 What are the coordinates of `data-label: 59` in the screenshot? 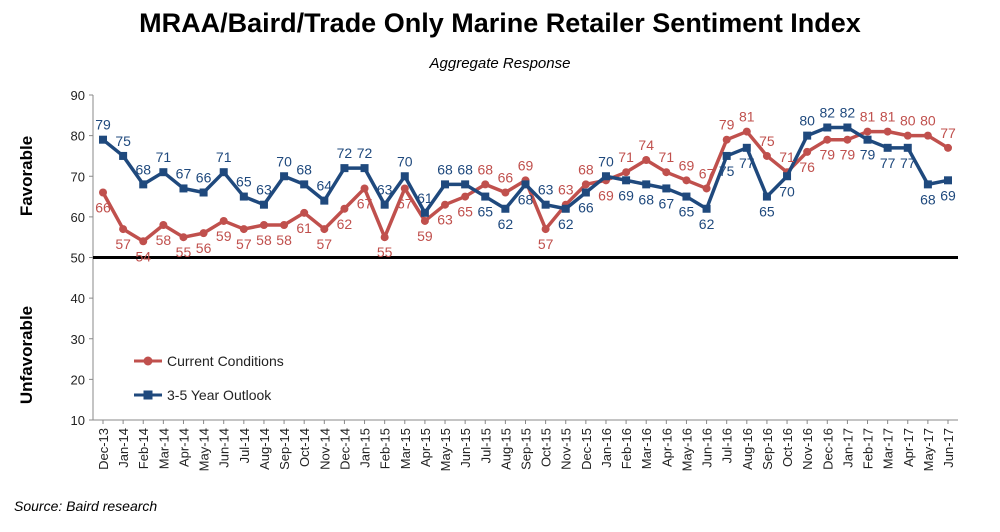 It's located at (425, 236).